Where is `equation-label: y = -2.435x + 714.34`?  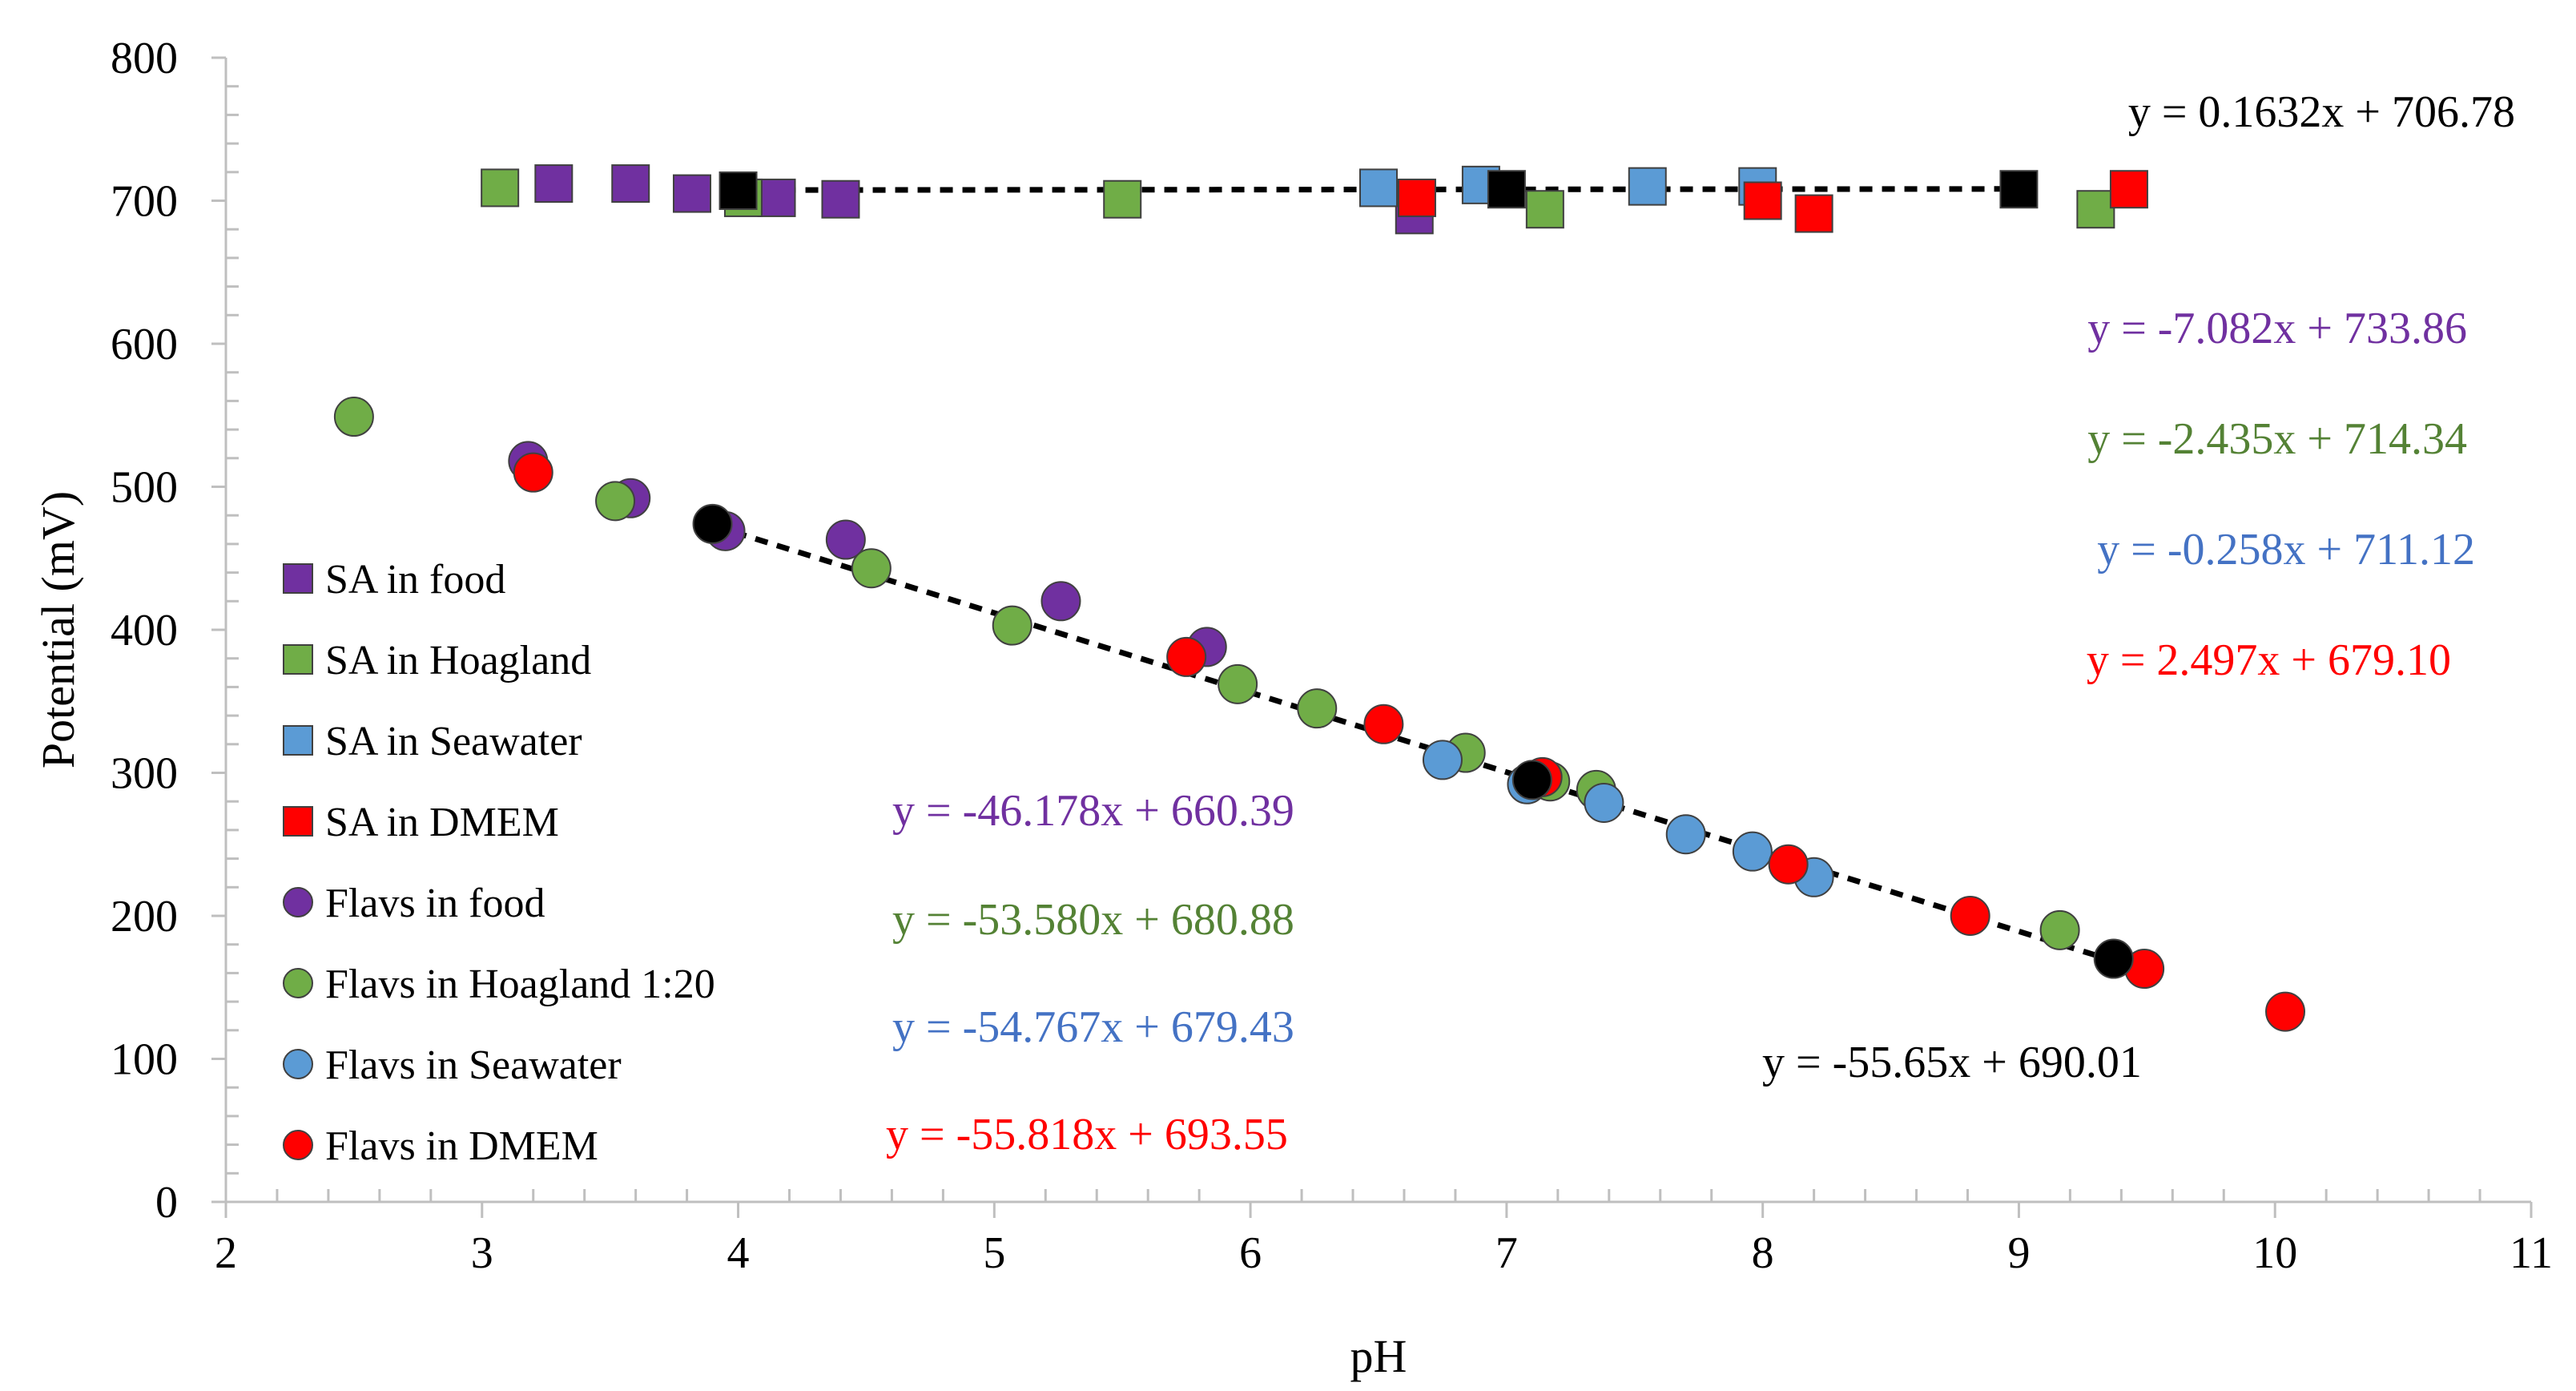 equation-label: y = -2.435x + 714.34 is located at coordinates (2277, 439).